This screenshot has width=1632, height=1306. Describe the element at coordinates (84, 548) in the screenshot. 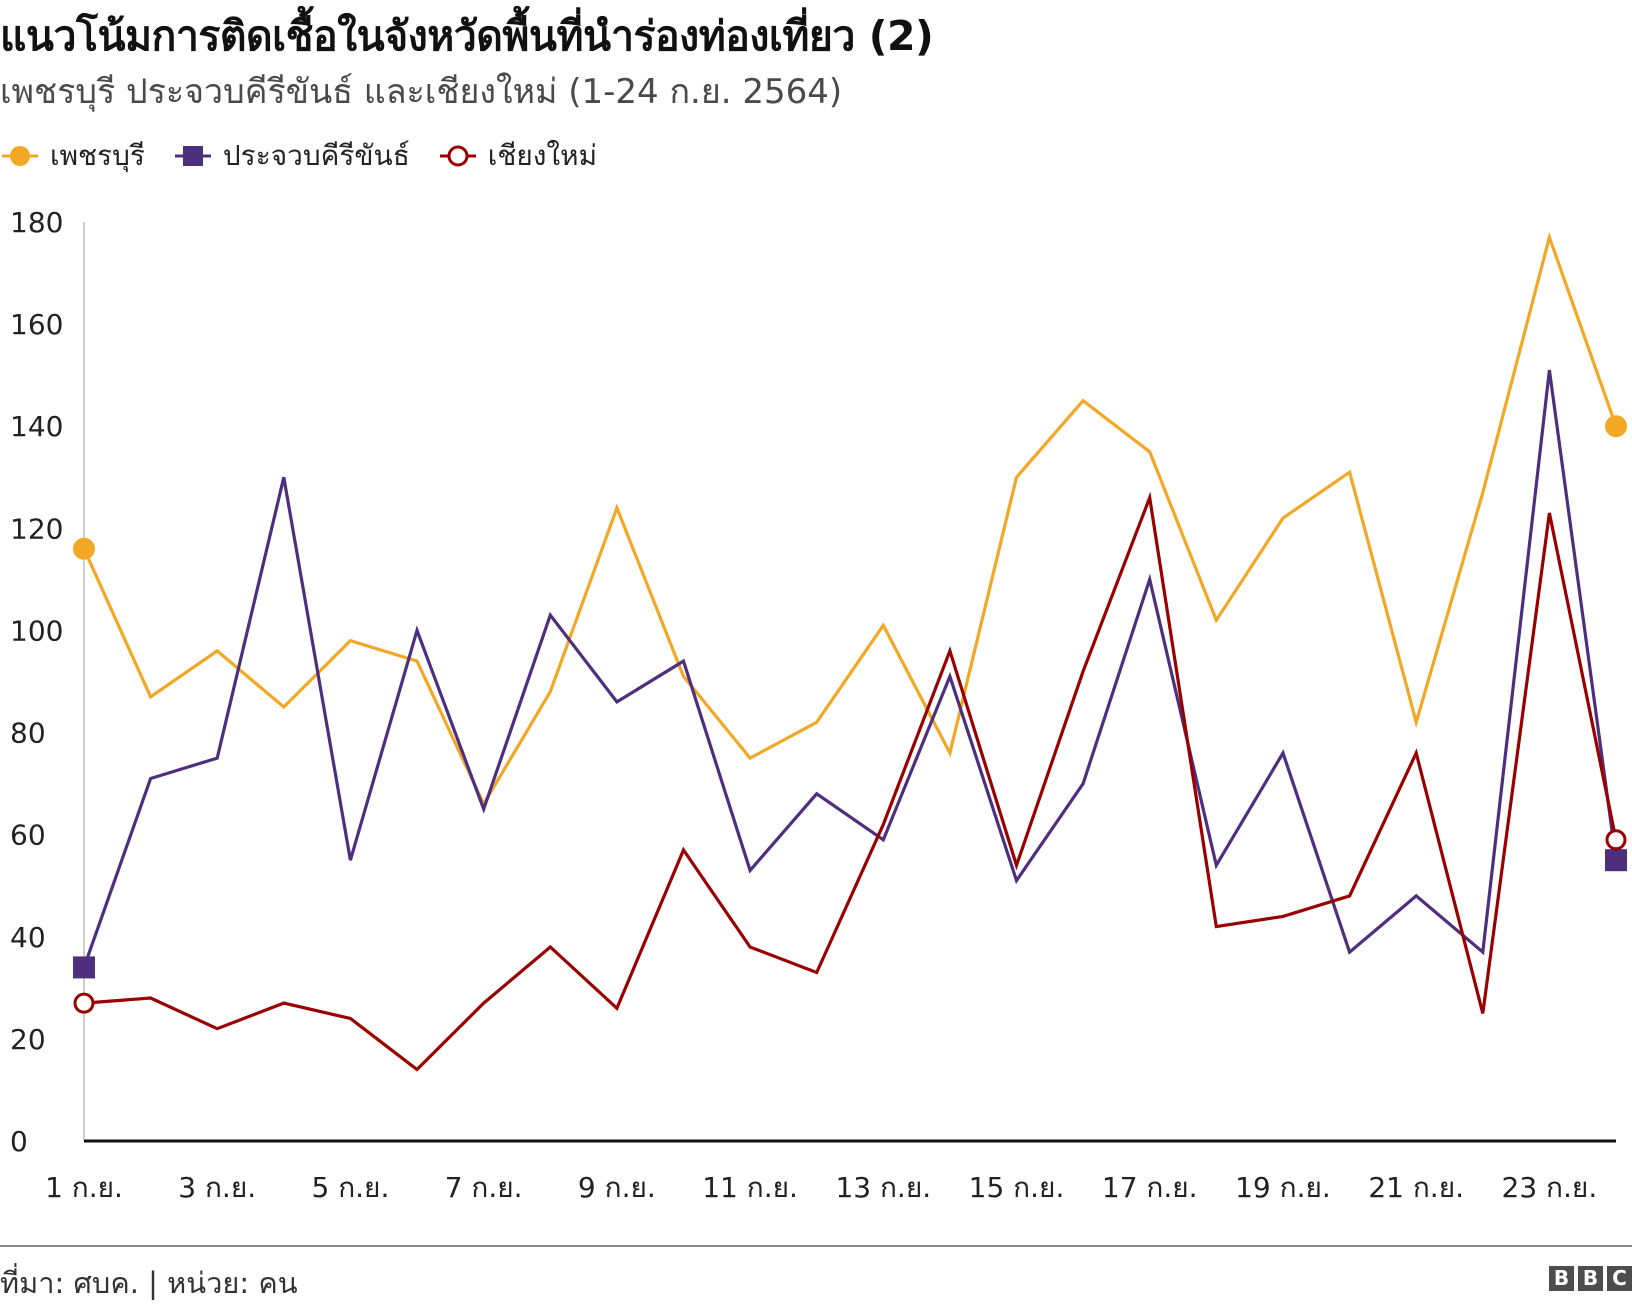

I see `series-0-start-point` at that location.